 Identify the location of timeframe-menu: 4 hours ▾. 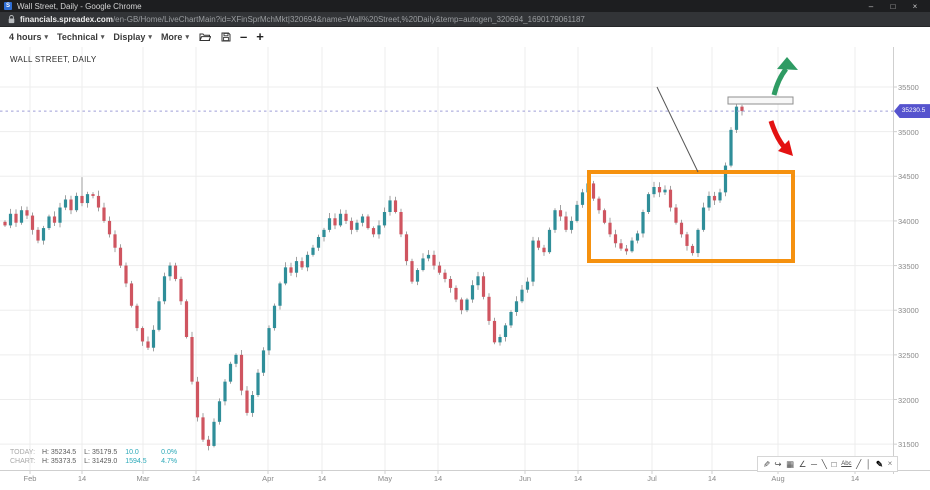
(29, 37).